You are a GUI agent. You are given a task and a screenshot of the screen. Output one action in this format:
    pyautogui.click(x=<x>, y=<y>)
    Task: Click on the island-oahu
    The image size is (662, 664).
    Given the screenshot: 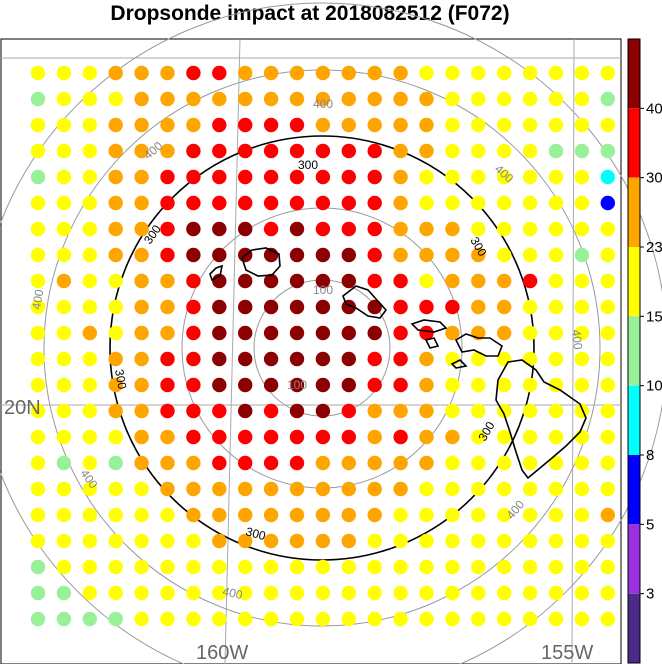 What is the action you would take?
    pyautogui.click(x=365, y=302)
    